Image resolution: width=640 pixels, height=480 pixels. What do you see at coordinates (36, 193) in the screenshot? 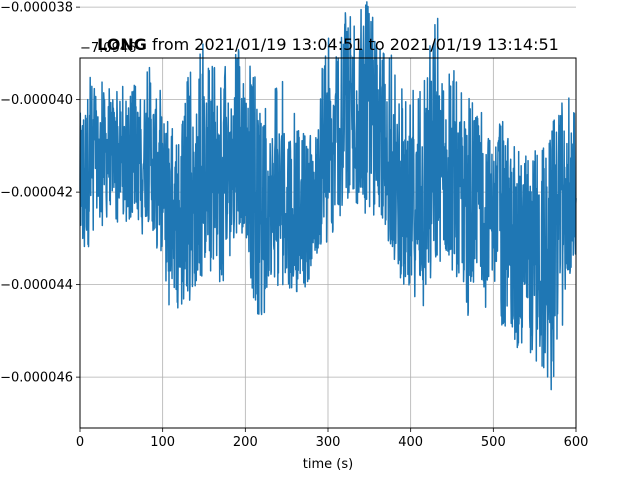
I see `y-tick-label: −0.000042` at bounding box center [36, 193].